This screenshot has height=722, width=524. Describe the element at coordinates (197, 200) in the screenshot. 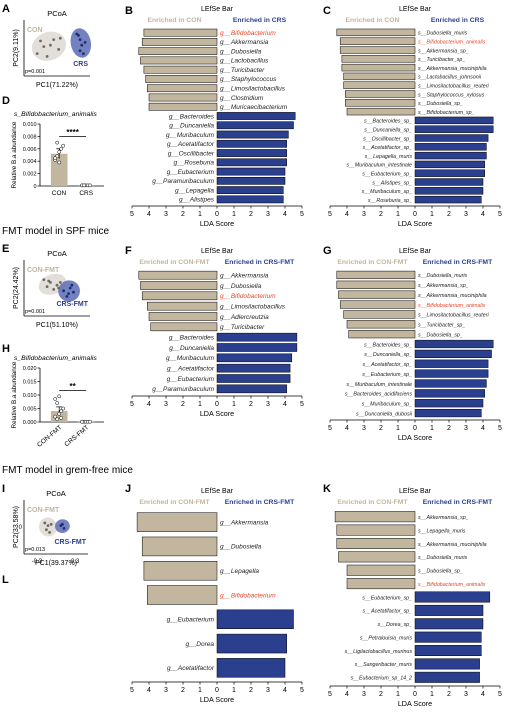

I see `bar-label: g__Alistipes` at that location.